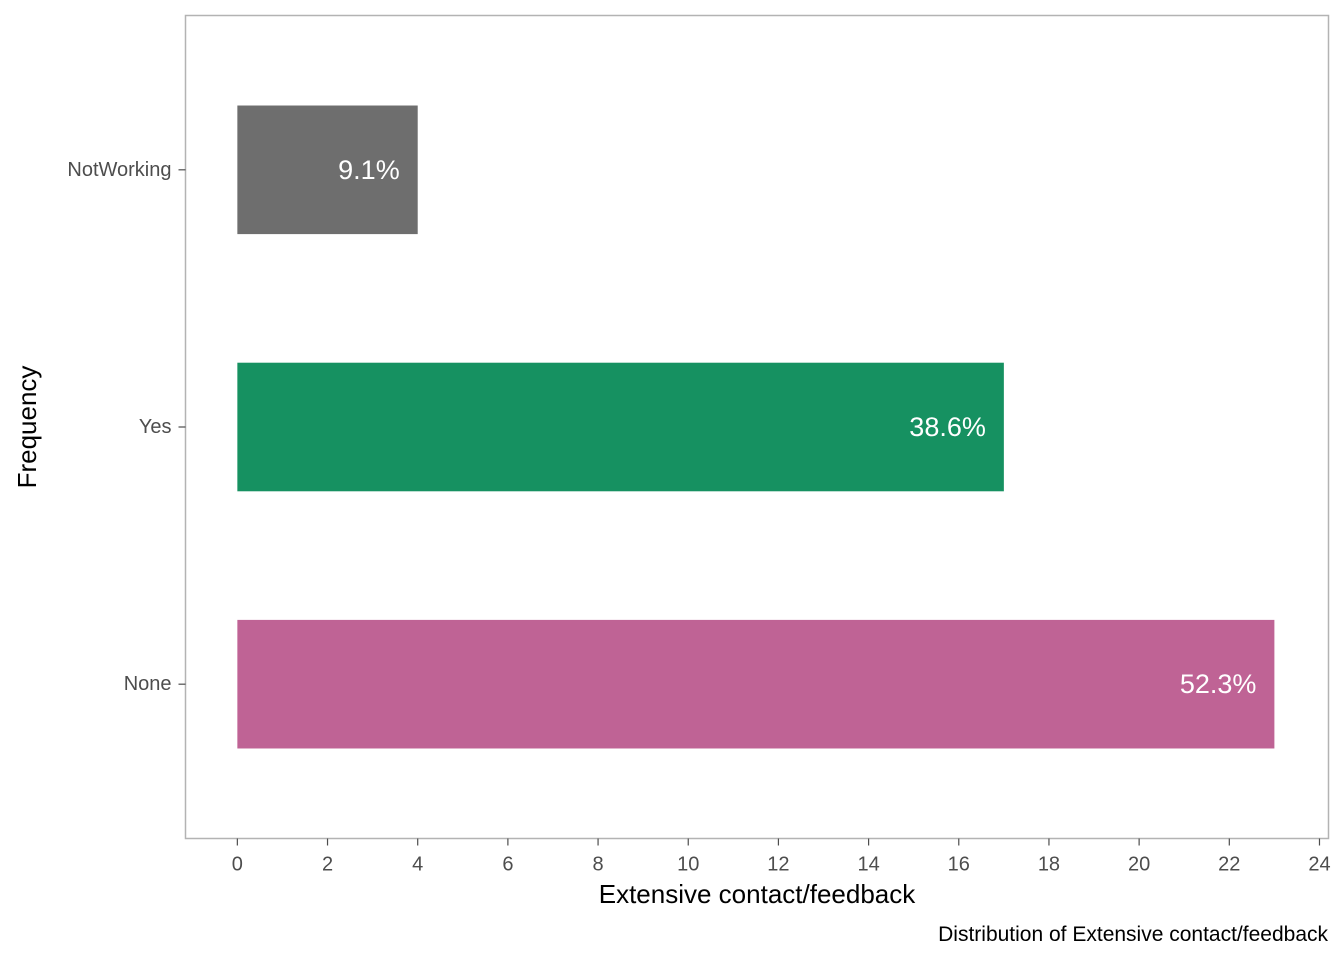  What do you see at coordinates (620, 427) in the screenshot?
I see `bar-yes` at bounding box center [620, 427].